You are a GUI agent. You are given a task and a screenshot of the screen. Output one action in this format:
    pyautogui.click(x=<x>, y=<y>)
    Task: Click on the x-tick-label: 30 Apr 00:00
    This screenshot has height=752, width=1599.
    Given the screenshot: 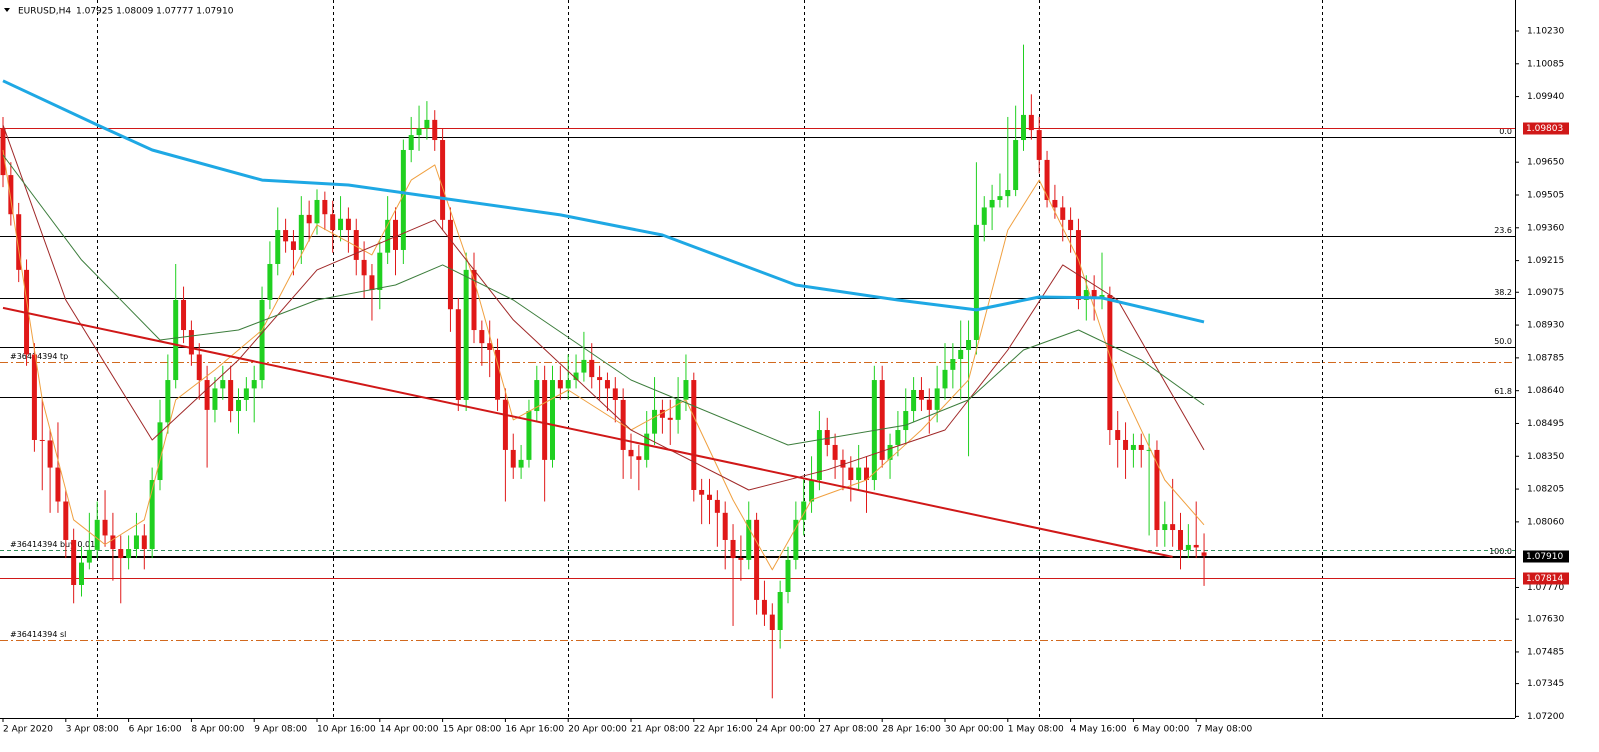 What is the action you would take?
    pyautogui.click(x=974, y=730)
    